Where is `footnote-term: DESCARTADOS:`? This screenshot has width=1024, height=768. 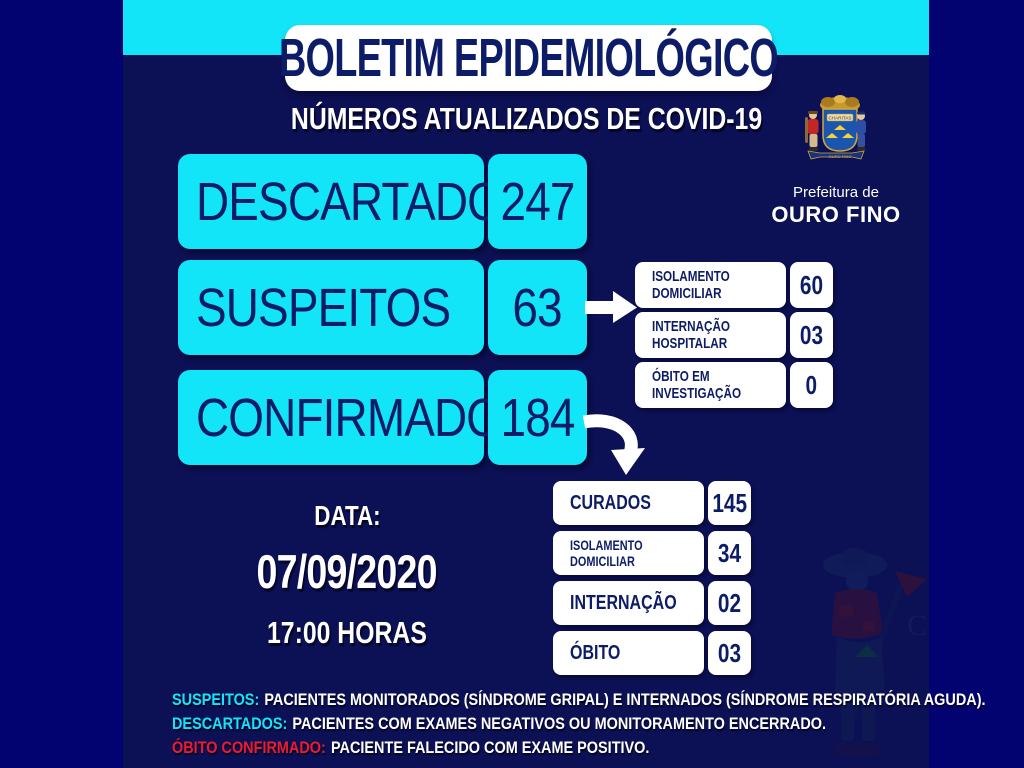
footnote-term: DESCARTADOS: is located at coordinates (230, 723).